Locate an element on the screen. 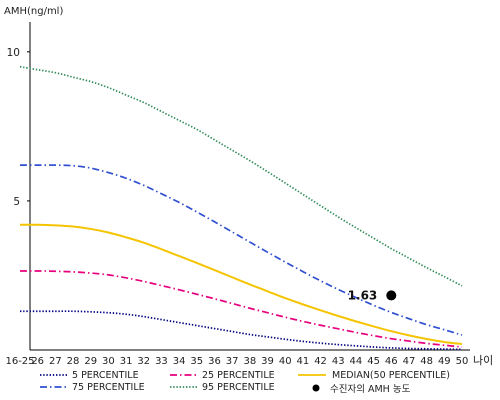  x-tick-label: 50 is located at coordinates (462, 361).